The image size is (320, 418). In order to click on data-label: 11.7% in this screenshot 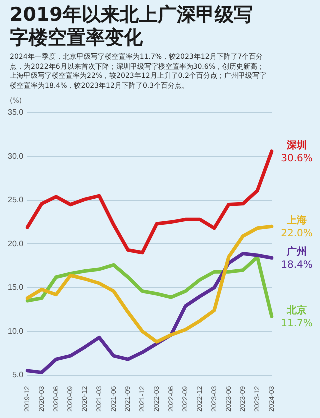, I will do `click(297, 324)`.